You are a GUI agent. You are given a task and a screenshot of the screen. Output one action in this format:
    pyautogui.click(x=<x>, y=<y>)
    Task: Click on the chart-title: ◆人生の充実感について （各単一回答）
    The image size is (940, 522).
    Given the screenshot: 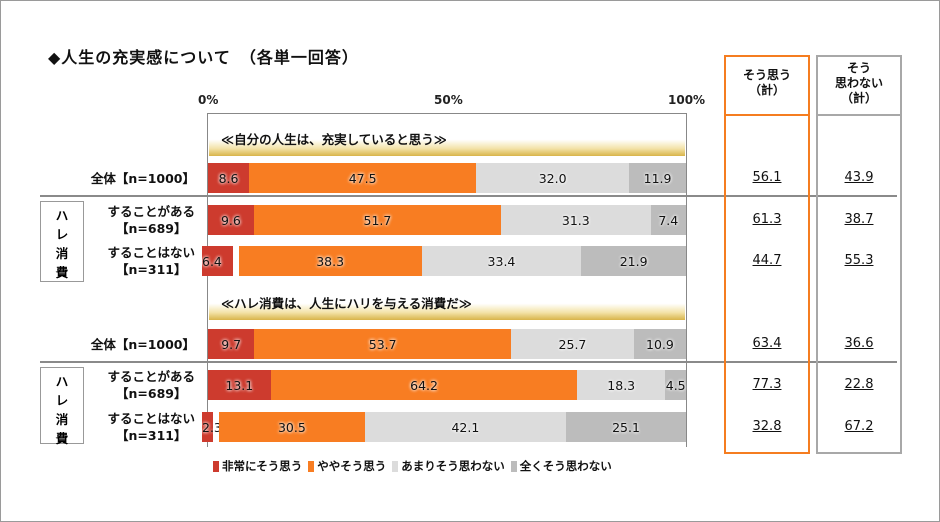 What is the action you would take?
    pyautogui.click(x=203, y=57)
    